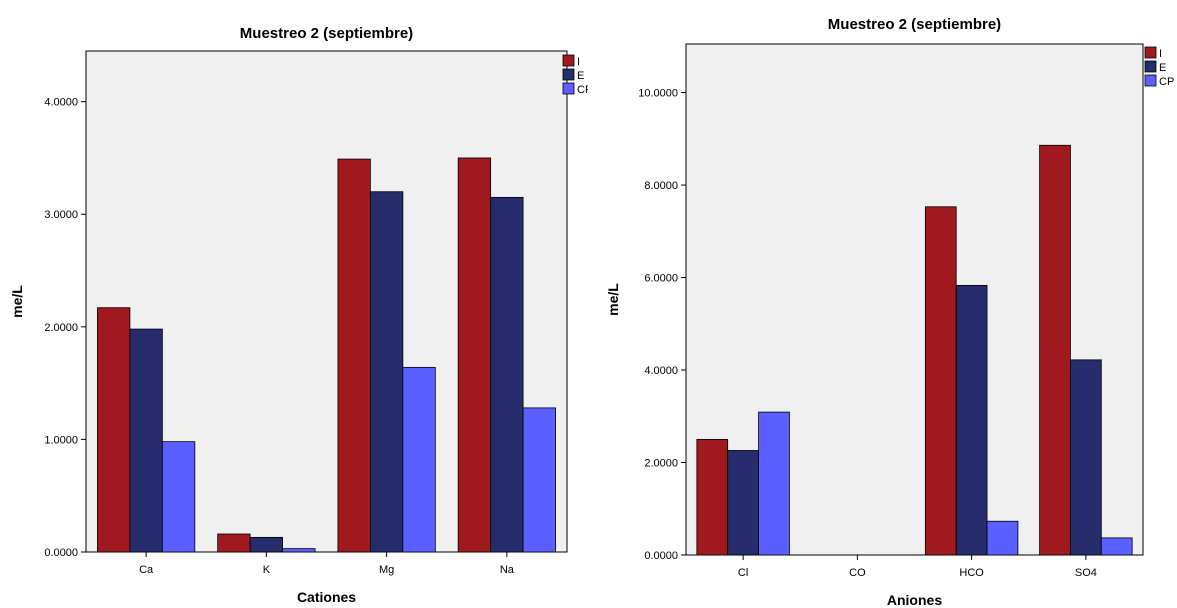  What do you see at coordinates (1086, 573) in the screenshot?
I see `aniones-x-tick-label: SO4` at bounding box center [1086, 573].